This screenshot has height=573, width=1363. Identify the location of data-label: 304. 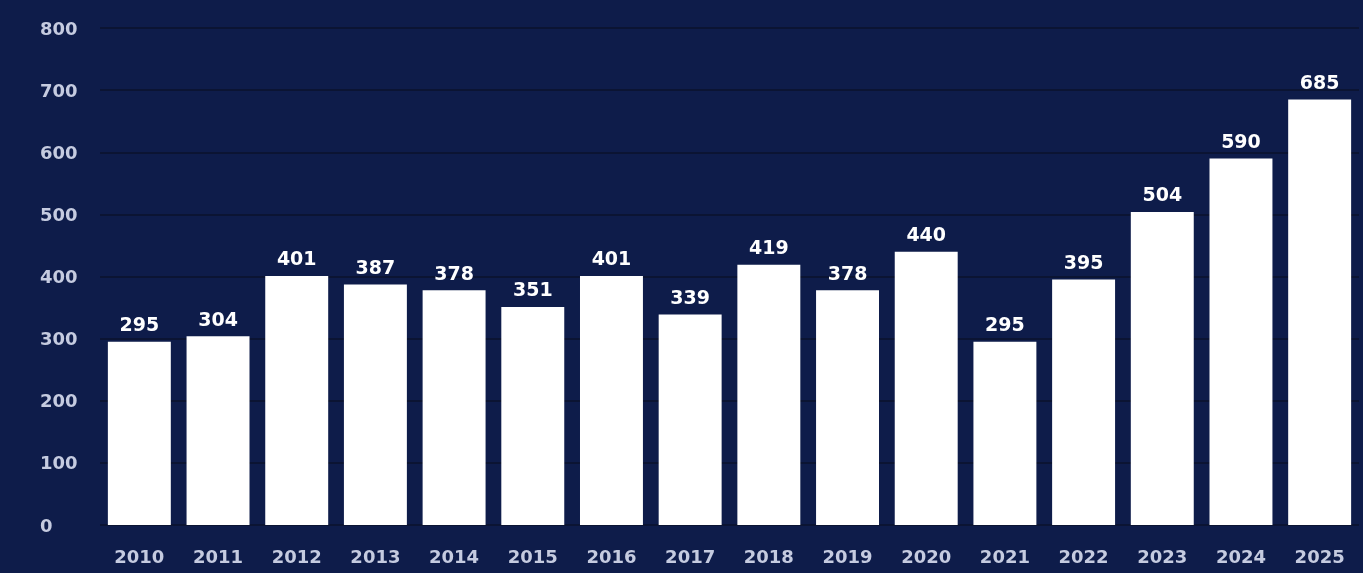
(218, 318).